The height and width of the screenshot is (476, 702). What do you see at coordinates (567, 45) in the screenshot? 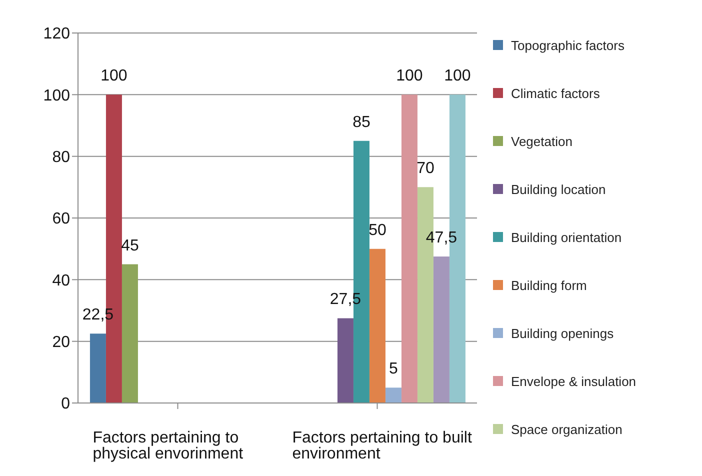
I see `legend-label: Topographic factors` at bounding box center [567, 45].